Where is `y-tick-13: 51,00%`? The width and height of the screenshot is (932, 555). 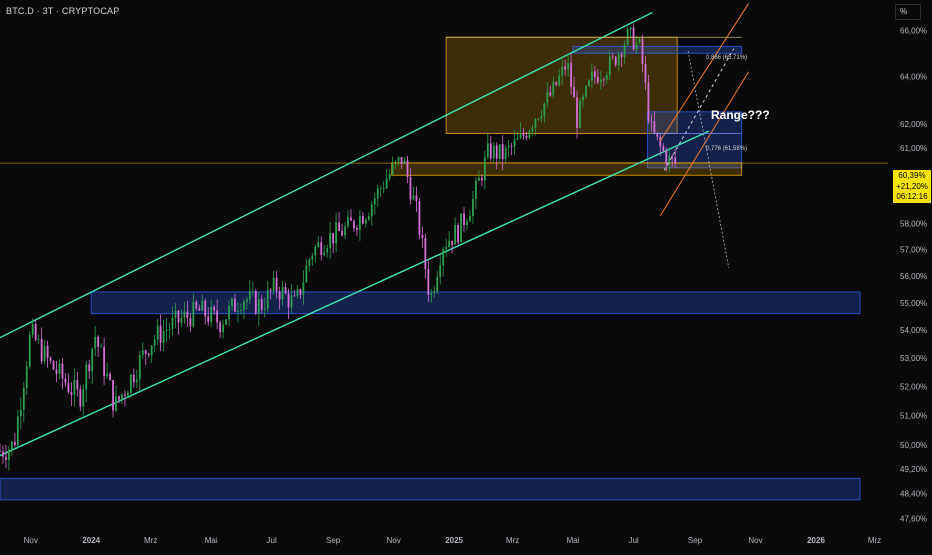
y-tick-13: 51,00% is located at coordinates (913, 416).